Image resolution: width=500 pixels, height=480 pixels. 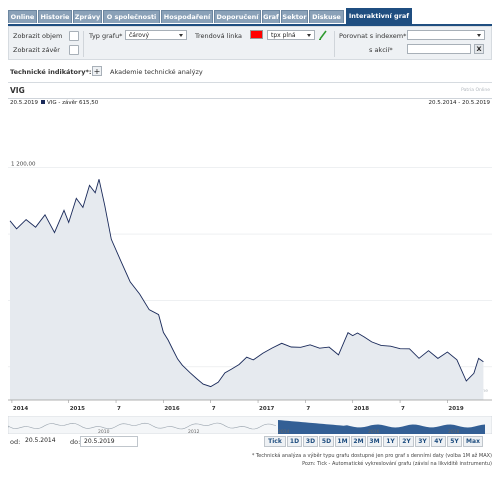 What do you see at coordinates (237, 16) in the screenshot?
I see `tab-doporučení: Doporučení` at bounding box center [237, 16].